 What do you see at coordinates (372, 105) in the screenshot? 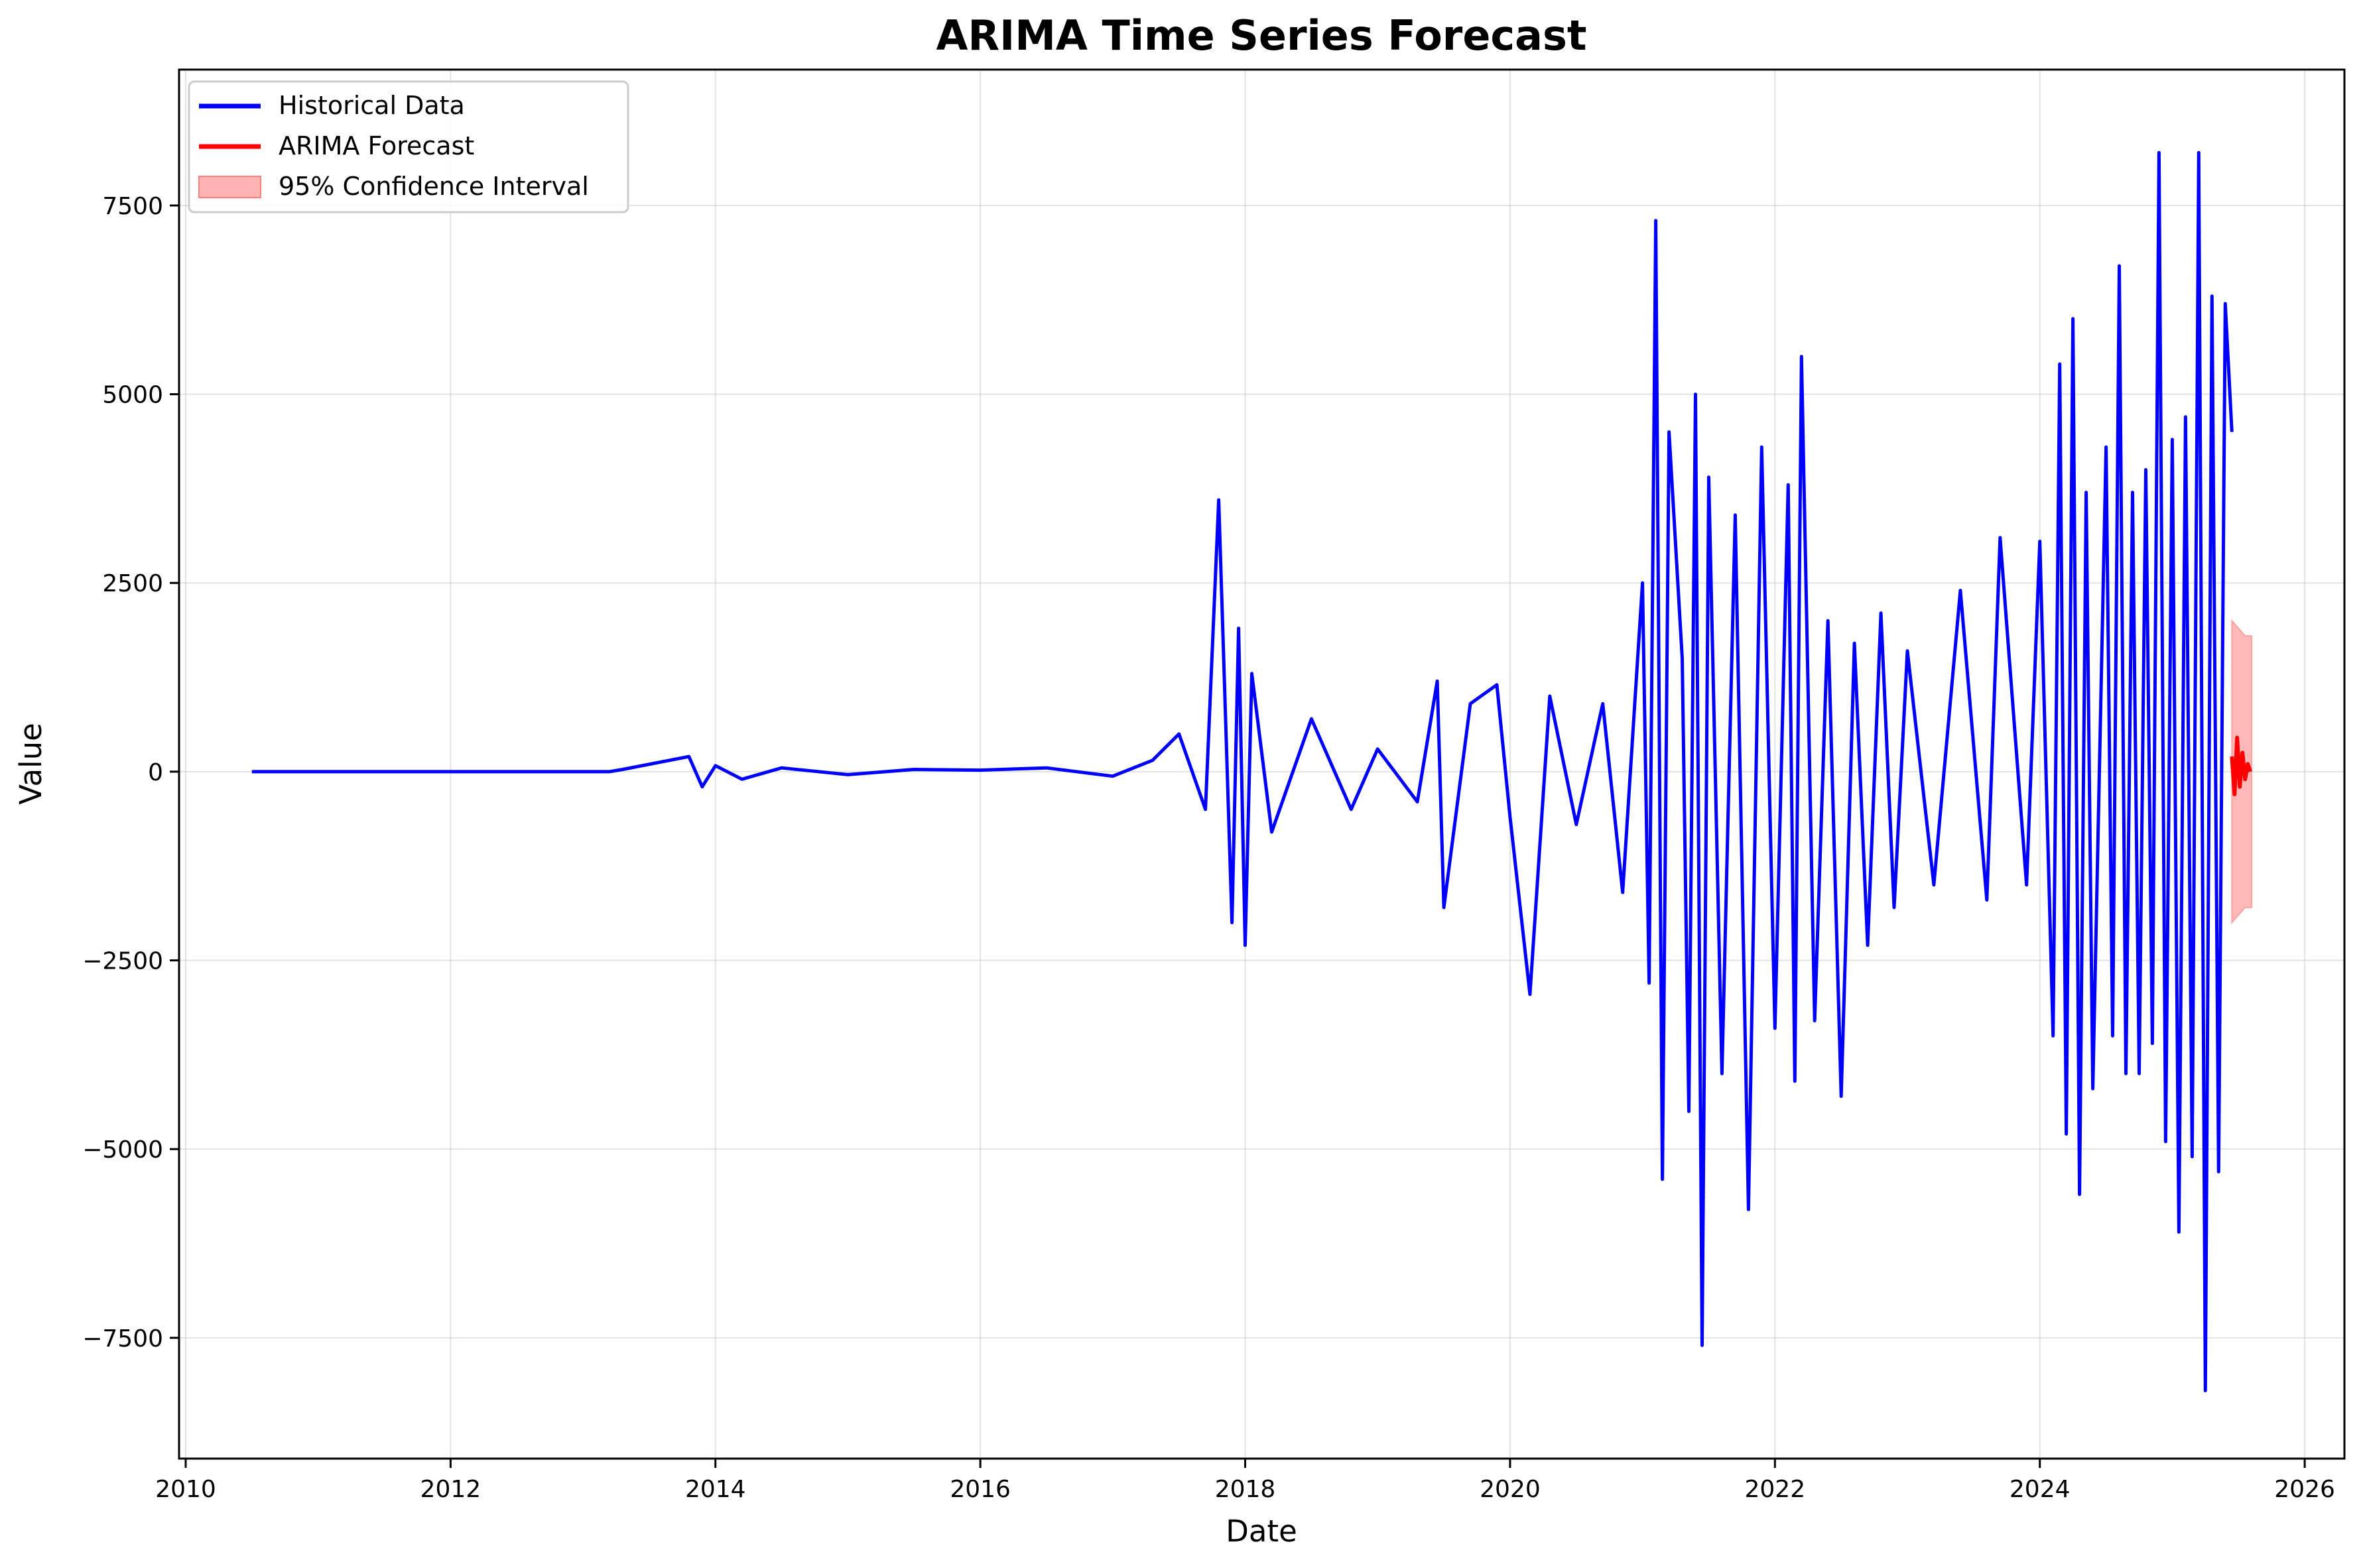
I see `legend-historical-label: Historical Data` at bounding box center [372, 105].